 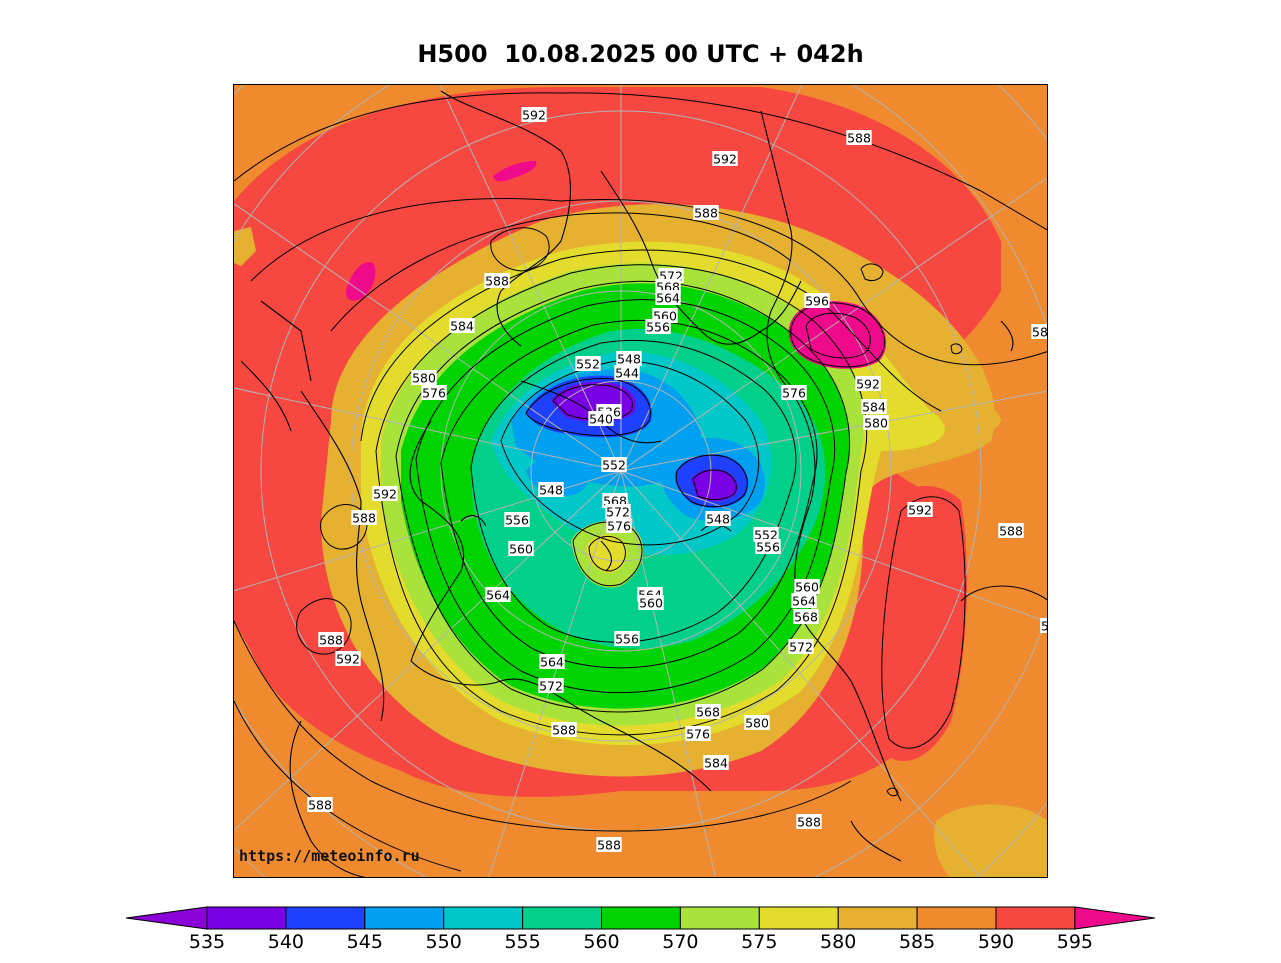 What do you see at coordinates (606, 553) in the screenshot?
I see `zone-580-cutoff` at bounding box center [606, 553].